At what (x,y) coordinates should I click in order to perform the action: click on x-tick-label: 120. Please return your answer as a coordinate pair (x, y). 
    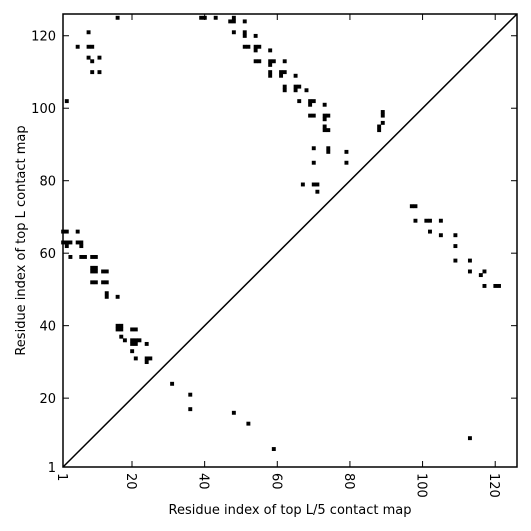
    Looking at the image, I should click on (493, 485).